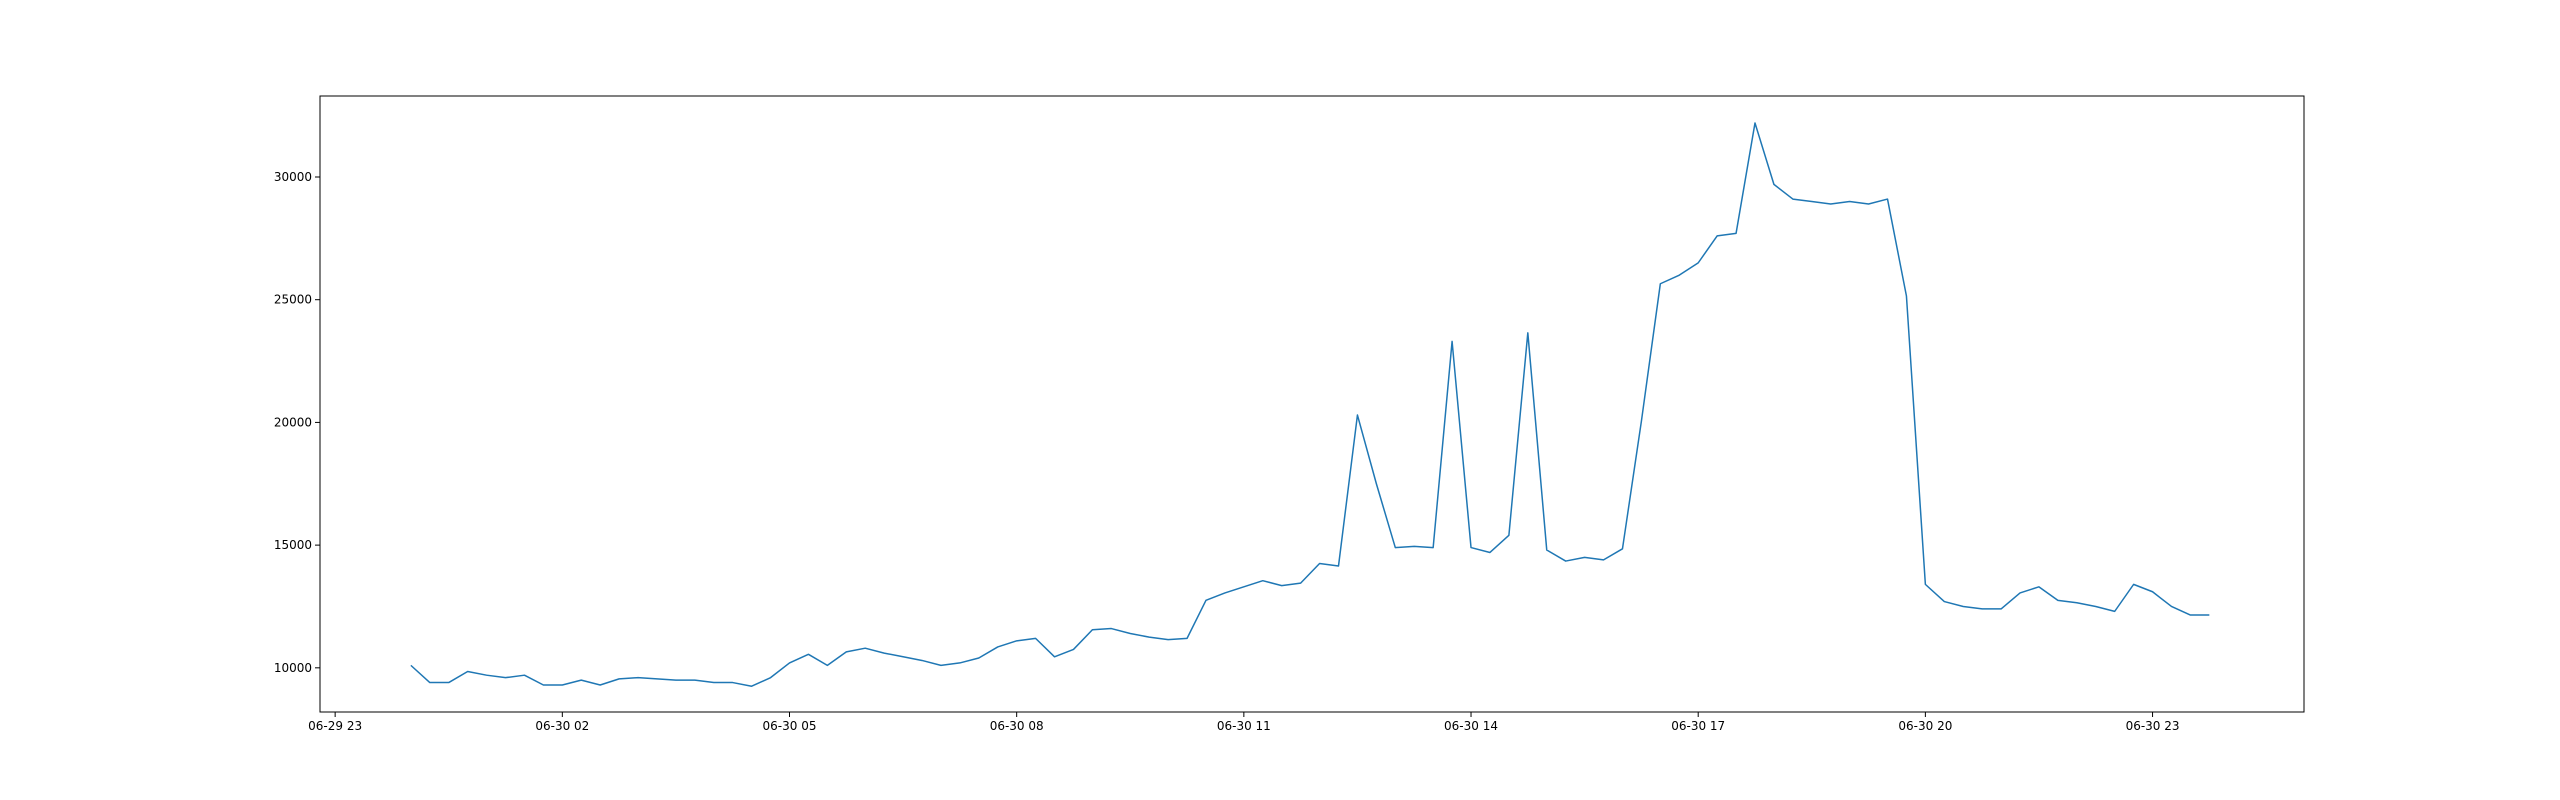  What do you see at coordinates (1925, 726) in the screenshot?
I see `x-tick-label: 06-30 20` at bounding box center [1925, 726].